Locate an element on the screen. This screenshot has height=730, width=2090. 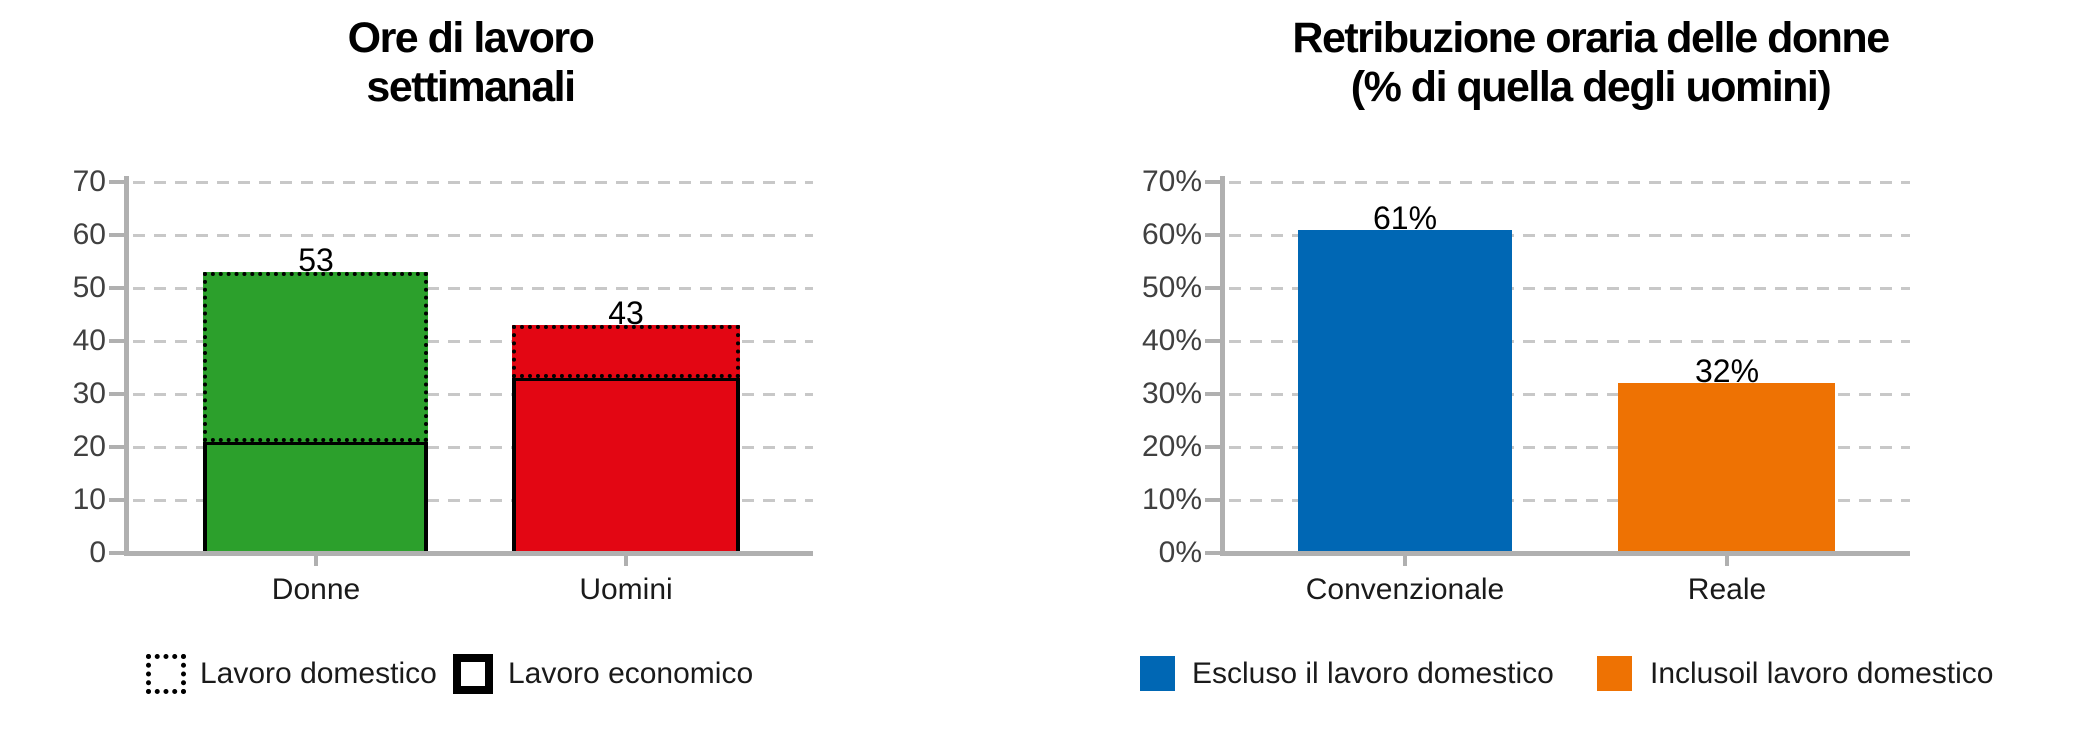
bar-uomini-lavoro-economico is located at coordinates (626, 465).